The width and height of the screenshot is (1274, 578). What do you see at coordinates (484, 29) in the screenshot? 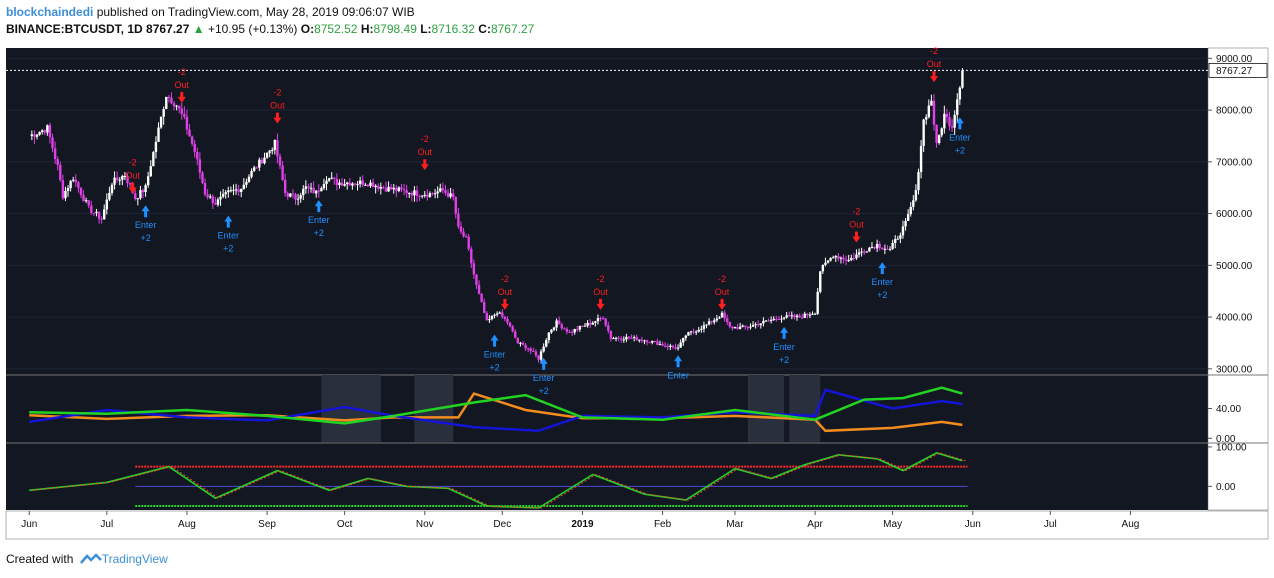
I see `close-label: C:` at bounding box center [484, 29].